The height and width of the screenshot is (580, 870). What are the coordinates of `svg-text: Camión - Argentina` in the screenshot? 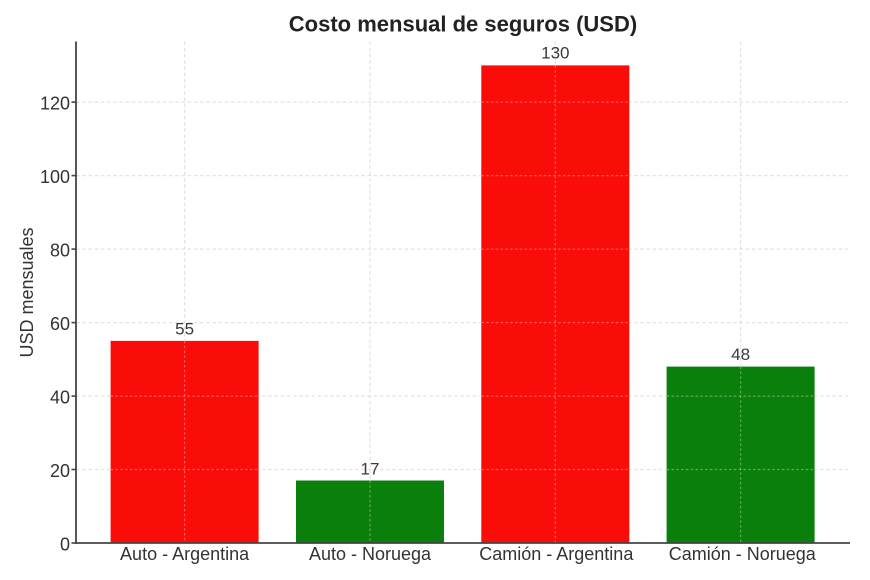 It's located at (556, 554).